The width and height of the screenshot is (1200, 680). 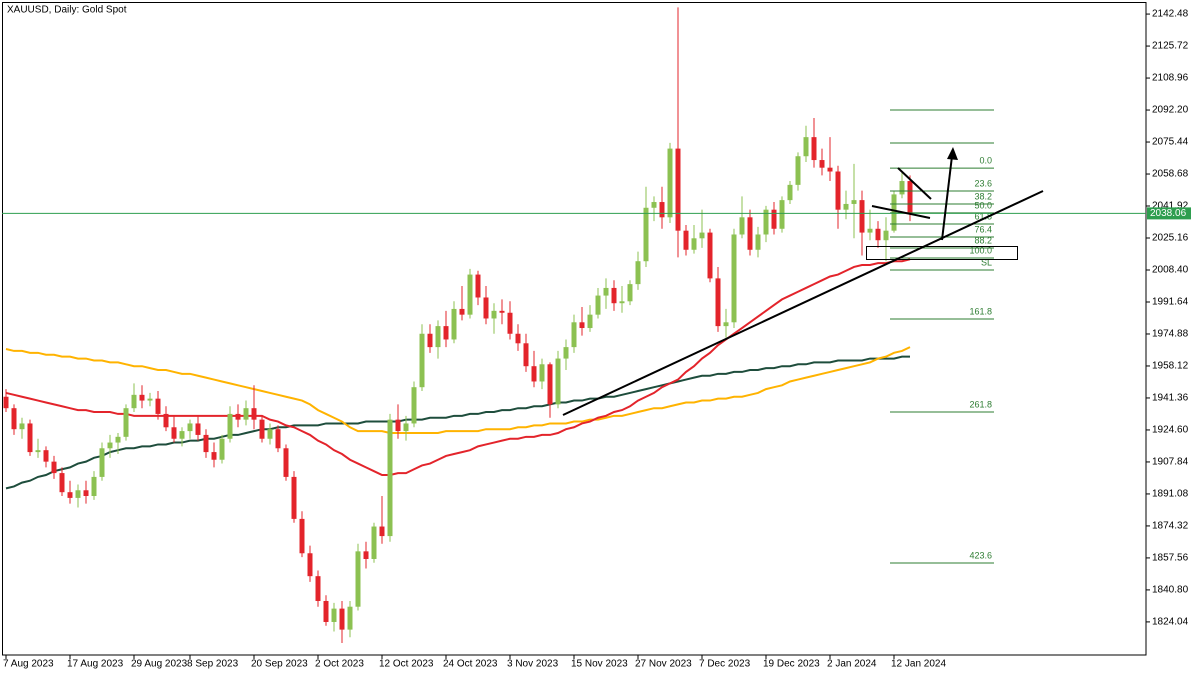 I want to click on y-tick-label: 2075.44, so click(x=1170, y=142).